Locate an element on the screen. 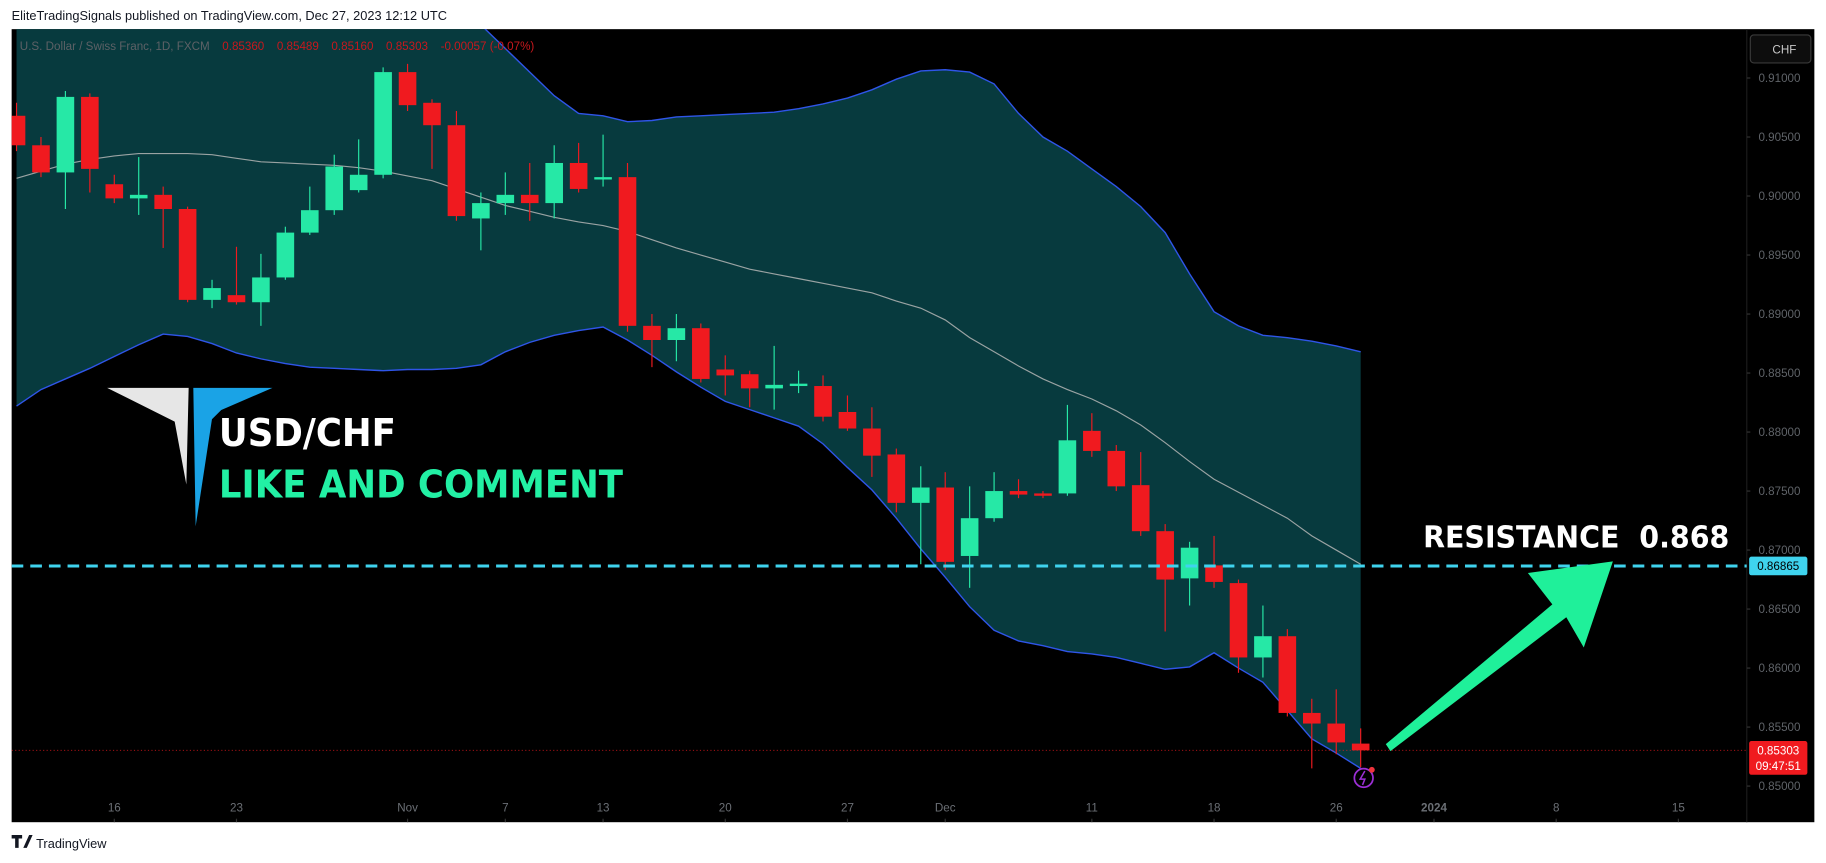 The image size is (1826, 863). x-tick-label: 11 is located at coordinates (1092, 808).